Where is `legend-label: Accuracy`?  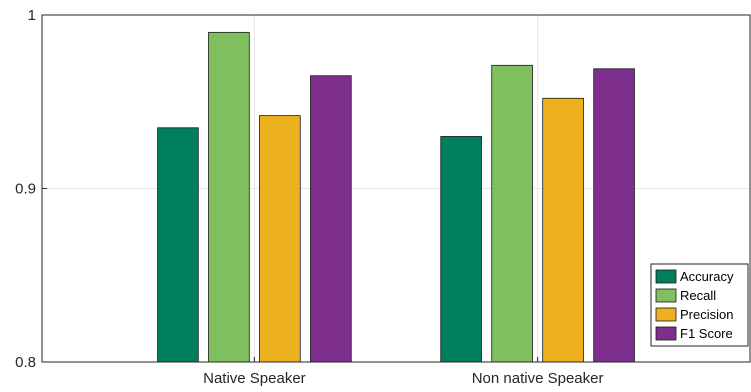 legend-label: Accuracy is located at coordinates (707, 276).